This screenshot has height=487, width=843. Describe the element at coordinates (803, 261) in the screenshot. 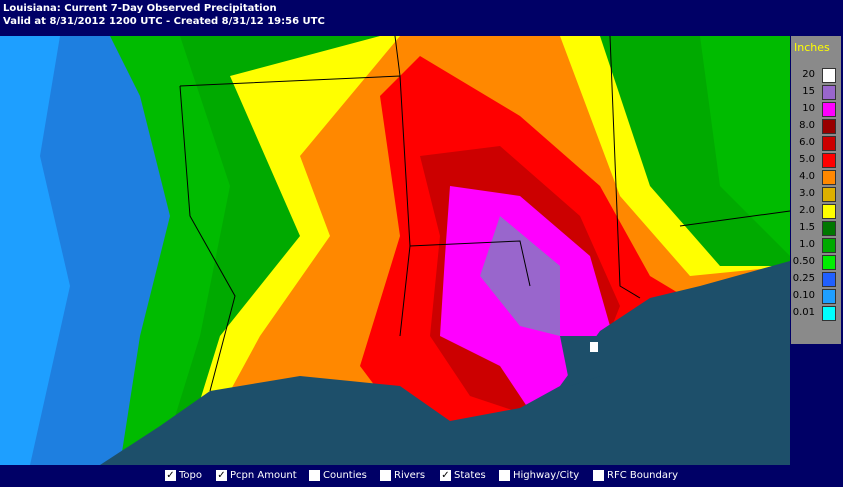

I see `legend-label: 0.50` at that location.